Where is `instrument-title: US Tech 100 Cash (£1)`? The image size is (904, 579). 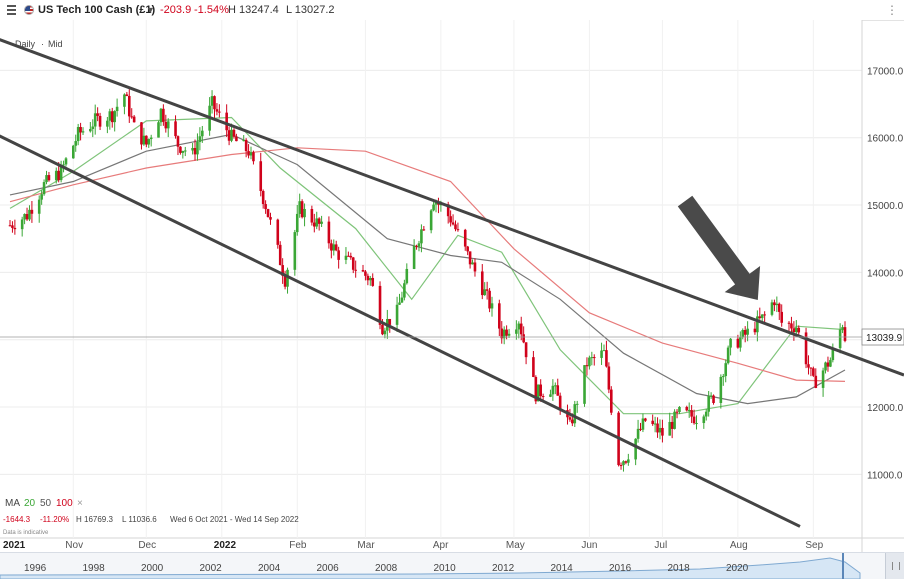
instrument-title: US Tech 100 Cash (£1) is located at coordinates (97, 10).